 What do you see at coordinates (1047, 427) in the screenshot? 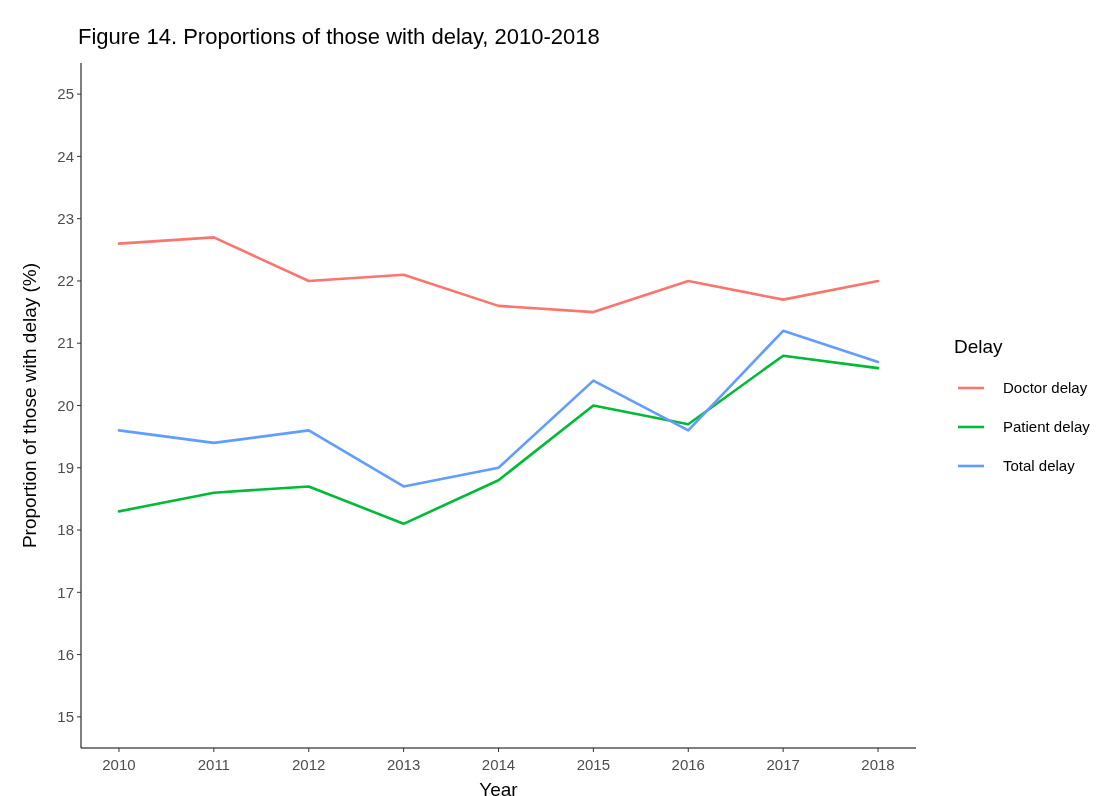
I see `legend-label: Patient delay` at bounding box center [1047, 427].